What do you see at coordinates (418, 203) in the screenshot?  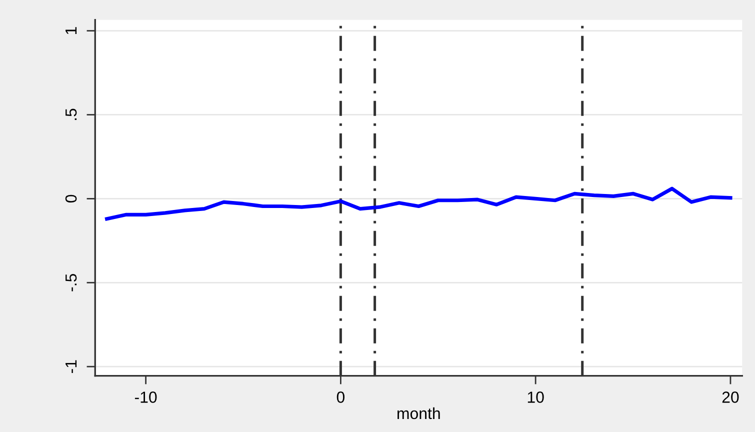 I see `line-series` at bounding box center [418, 203].